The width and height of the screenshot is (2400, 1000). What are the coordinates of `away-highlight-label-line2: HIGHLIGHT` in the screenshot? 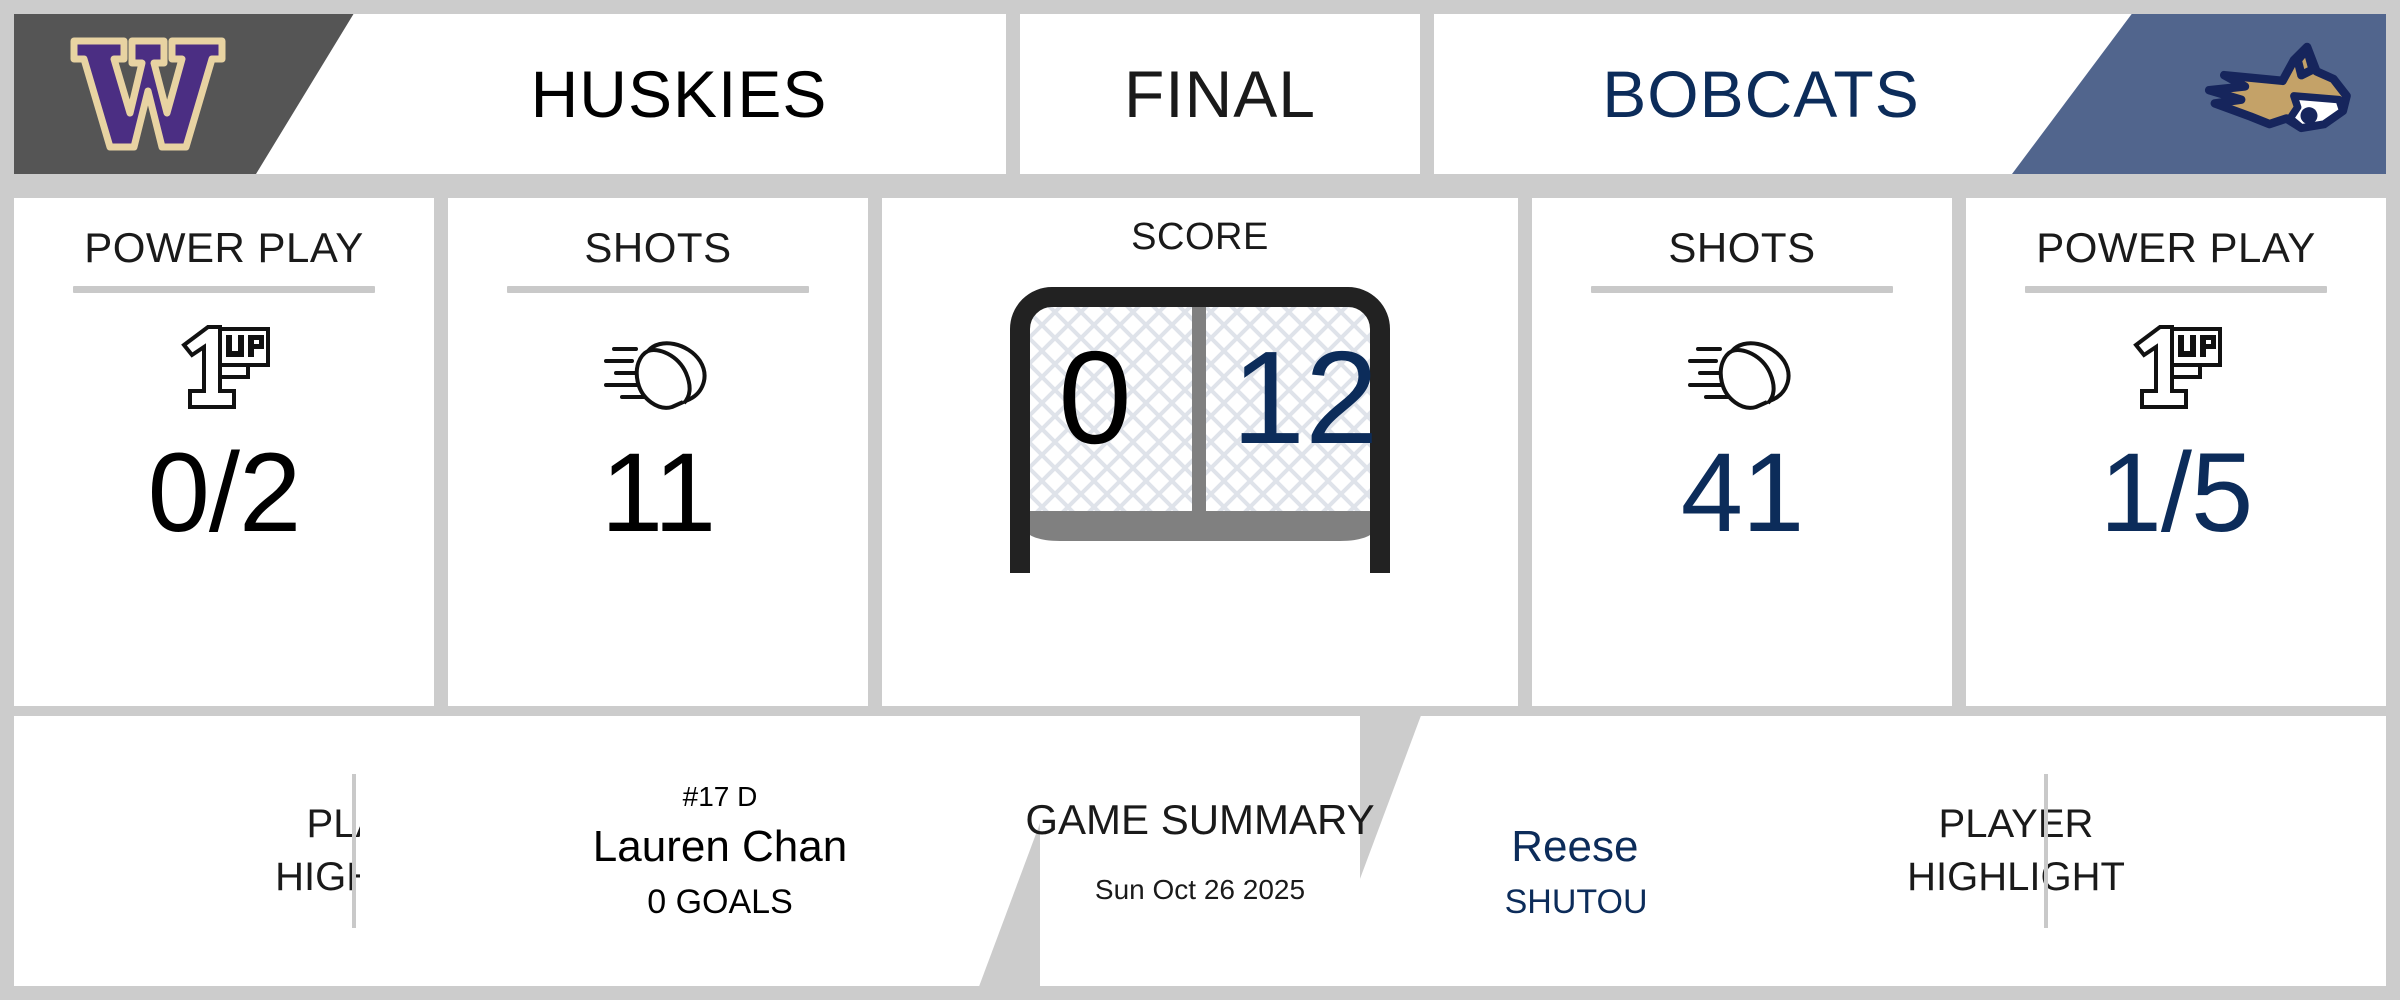 It's located at (2016, 877).